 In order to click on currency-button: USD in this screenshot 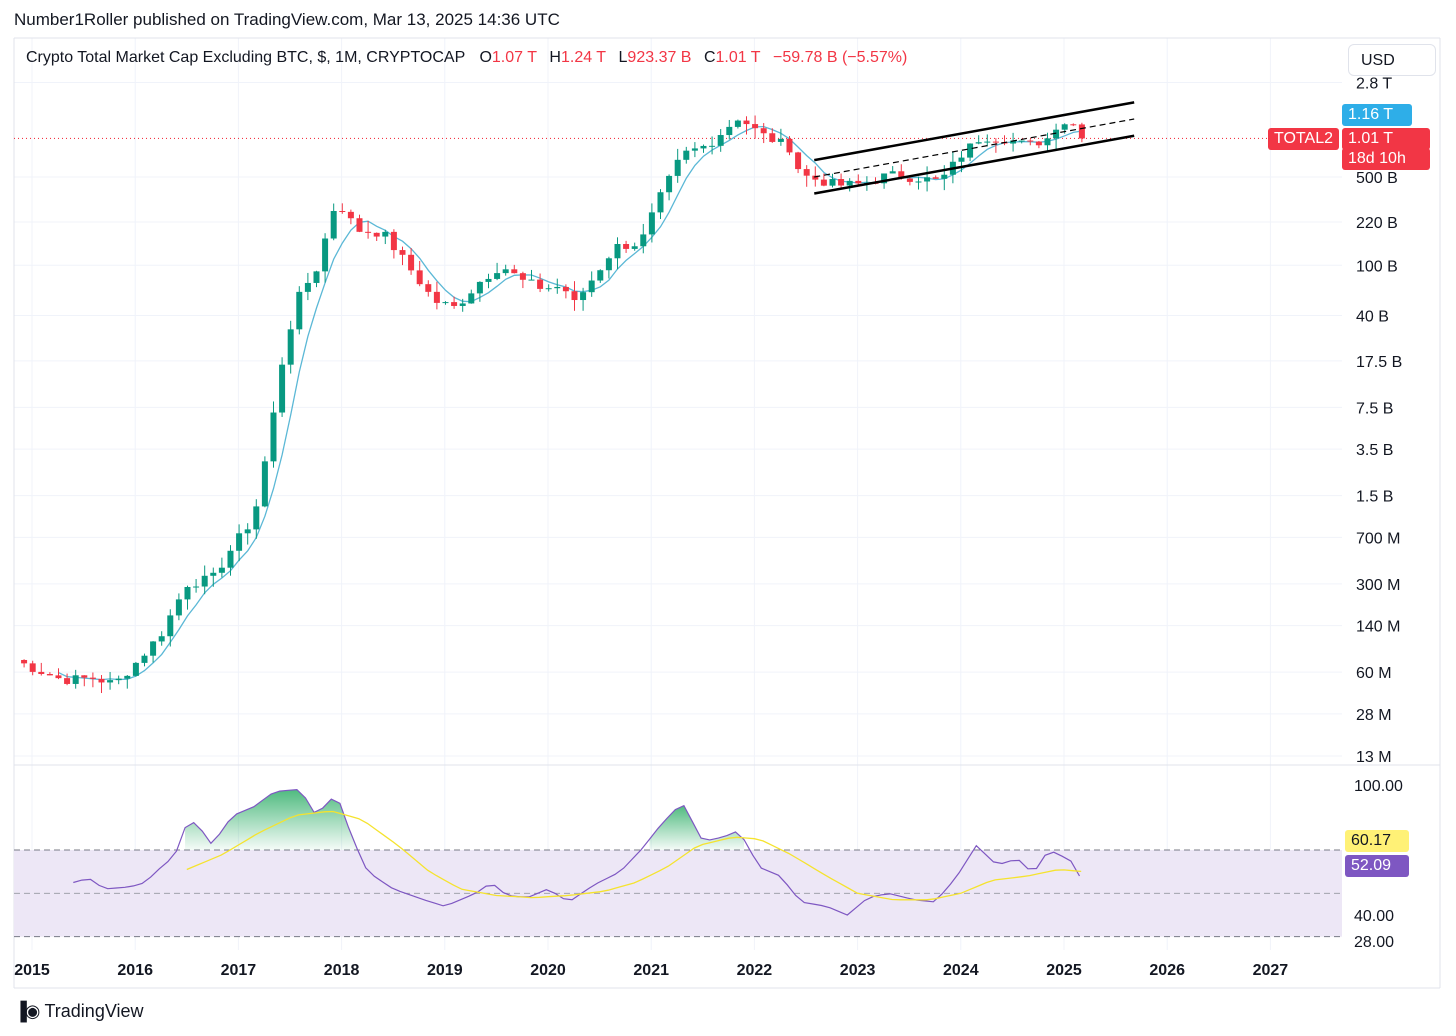, I will do `click(1392, 60)`.